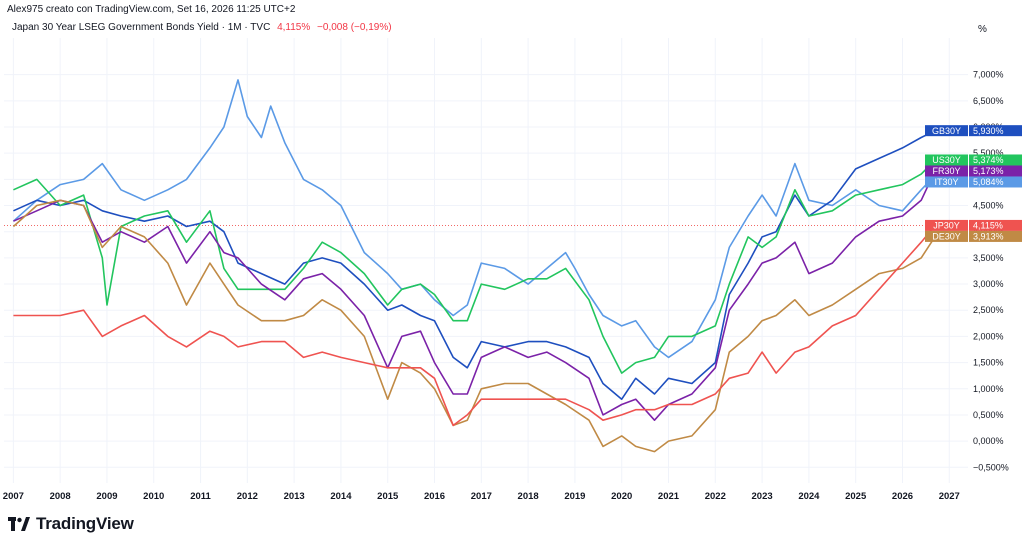 The image size is (1024, 545). Describe the element at coordinates (528, 496) in the screenshot. I see `x-tick-label: 2018` at that location.